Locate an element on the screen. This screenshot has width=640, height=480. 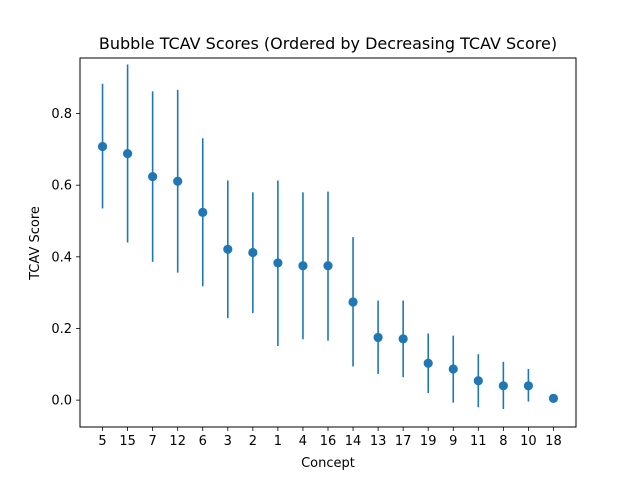
x-tick-label: 7 is located at coordinates (153, 441).